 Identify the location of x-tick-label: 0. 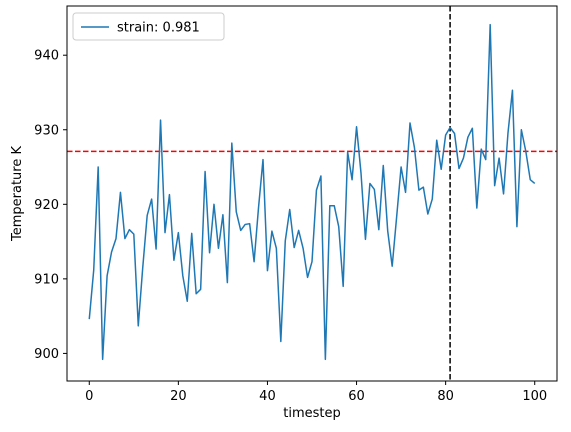
(89, 396).